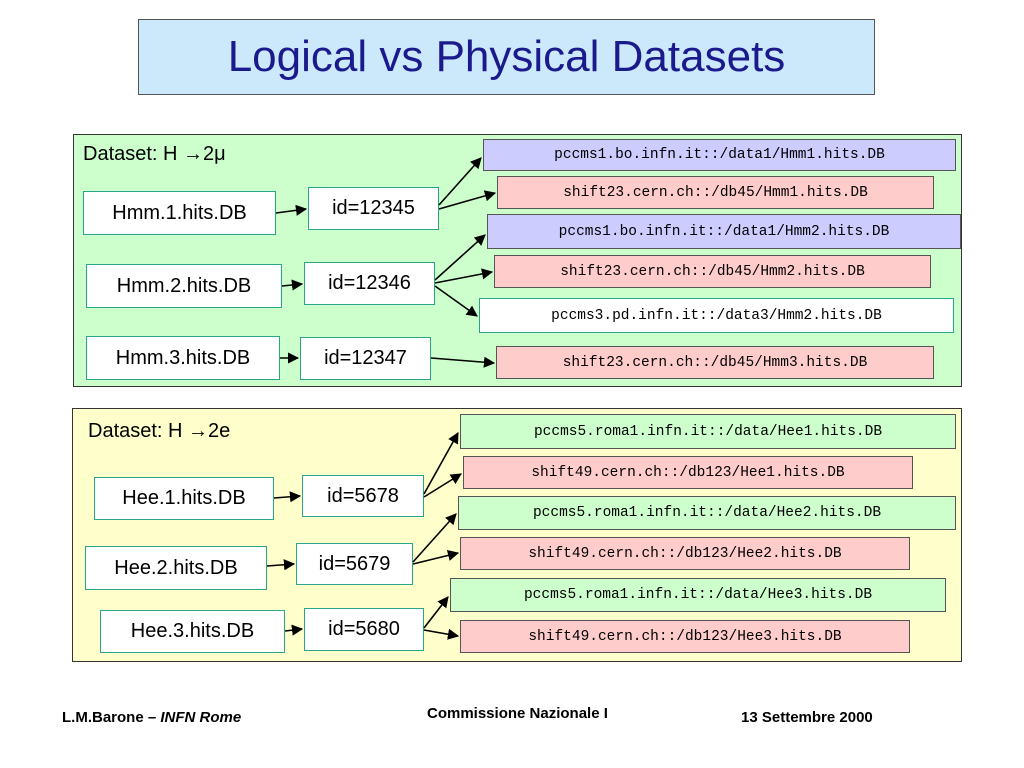  What do you see at coordinates (708, 431) in the screenshot?
I see `physical-file-hee1-roma: pccms5.roma1.infn.it::/data/Hee1.hits.DB` at bounding box center [708, 431].